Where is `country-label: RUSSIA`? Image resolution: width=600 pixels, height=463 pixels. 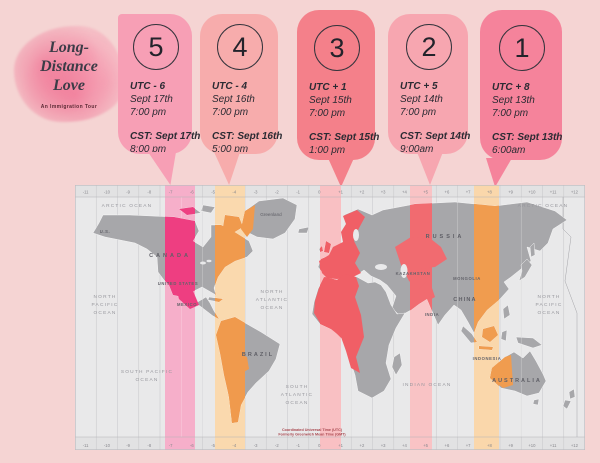
country-label: RUSSIA is located at coordinates (445, 237).